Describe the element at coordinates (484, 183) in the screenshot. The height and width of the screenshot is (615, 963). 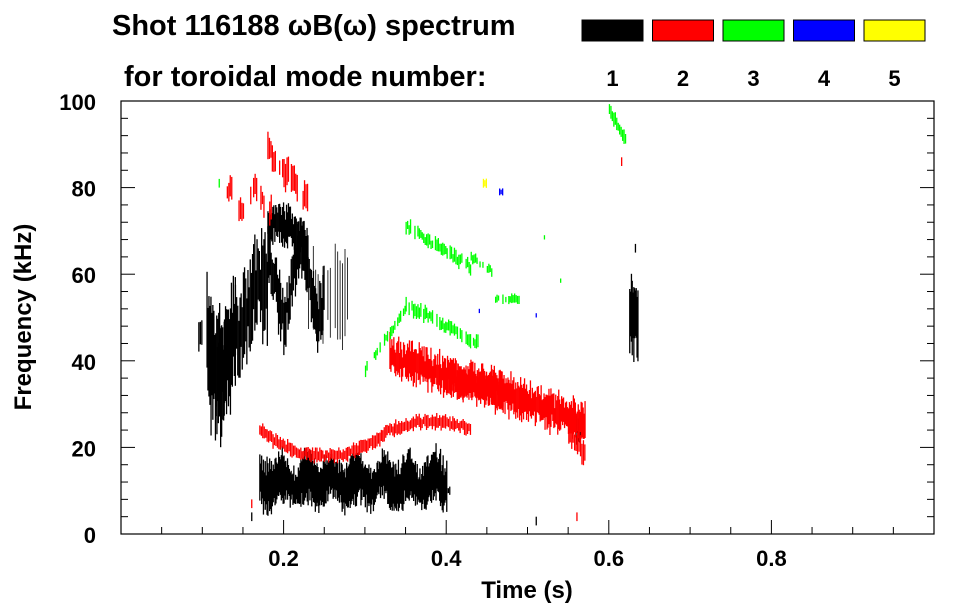
I see `mode-n5-marks` at that location.